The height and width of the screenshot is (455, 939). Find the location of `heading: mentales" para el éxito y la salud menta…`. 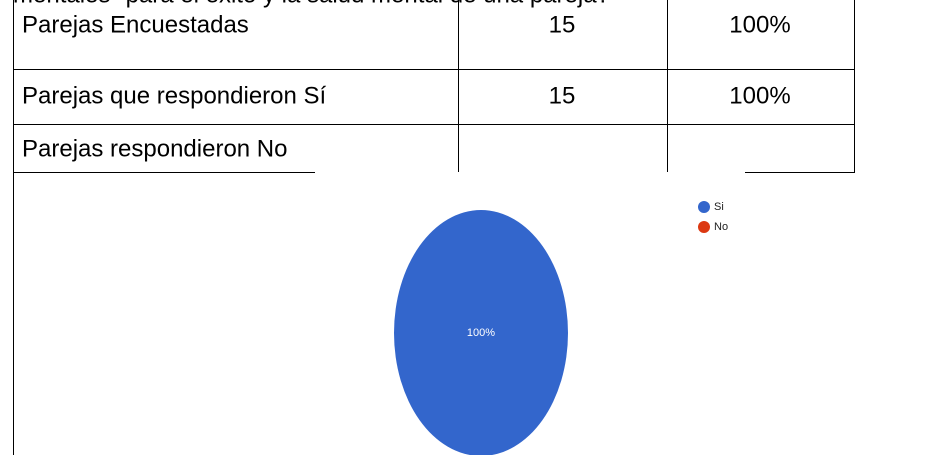

heading: mentales" para el éxito y la salud menta… is located at coordinates (311, 4).